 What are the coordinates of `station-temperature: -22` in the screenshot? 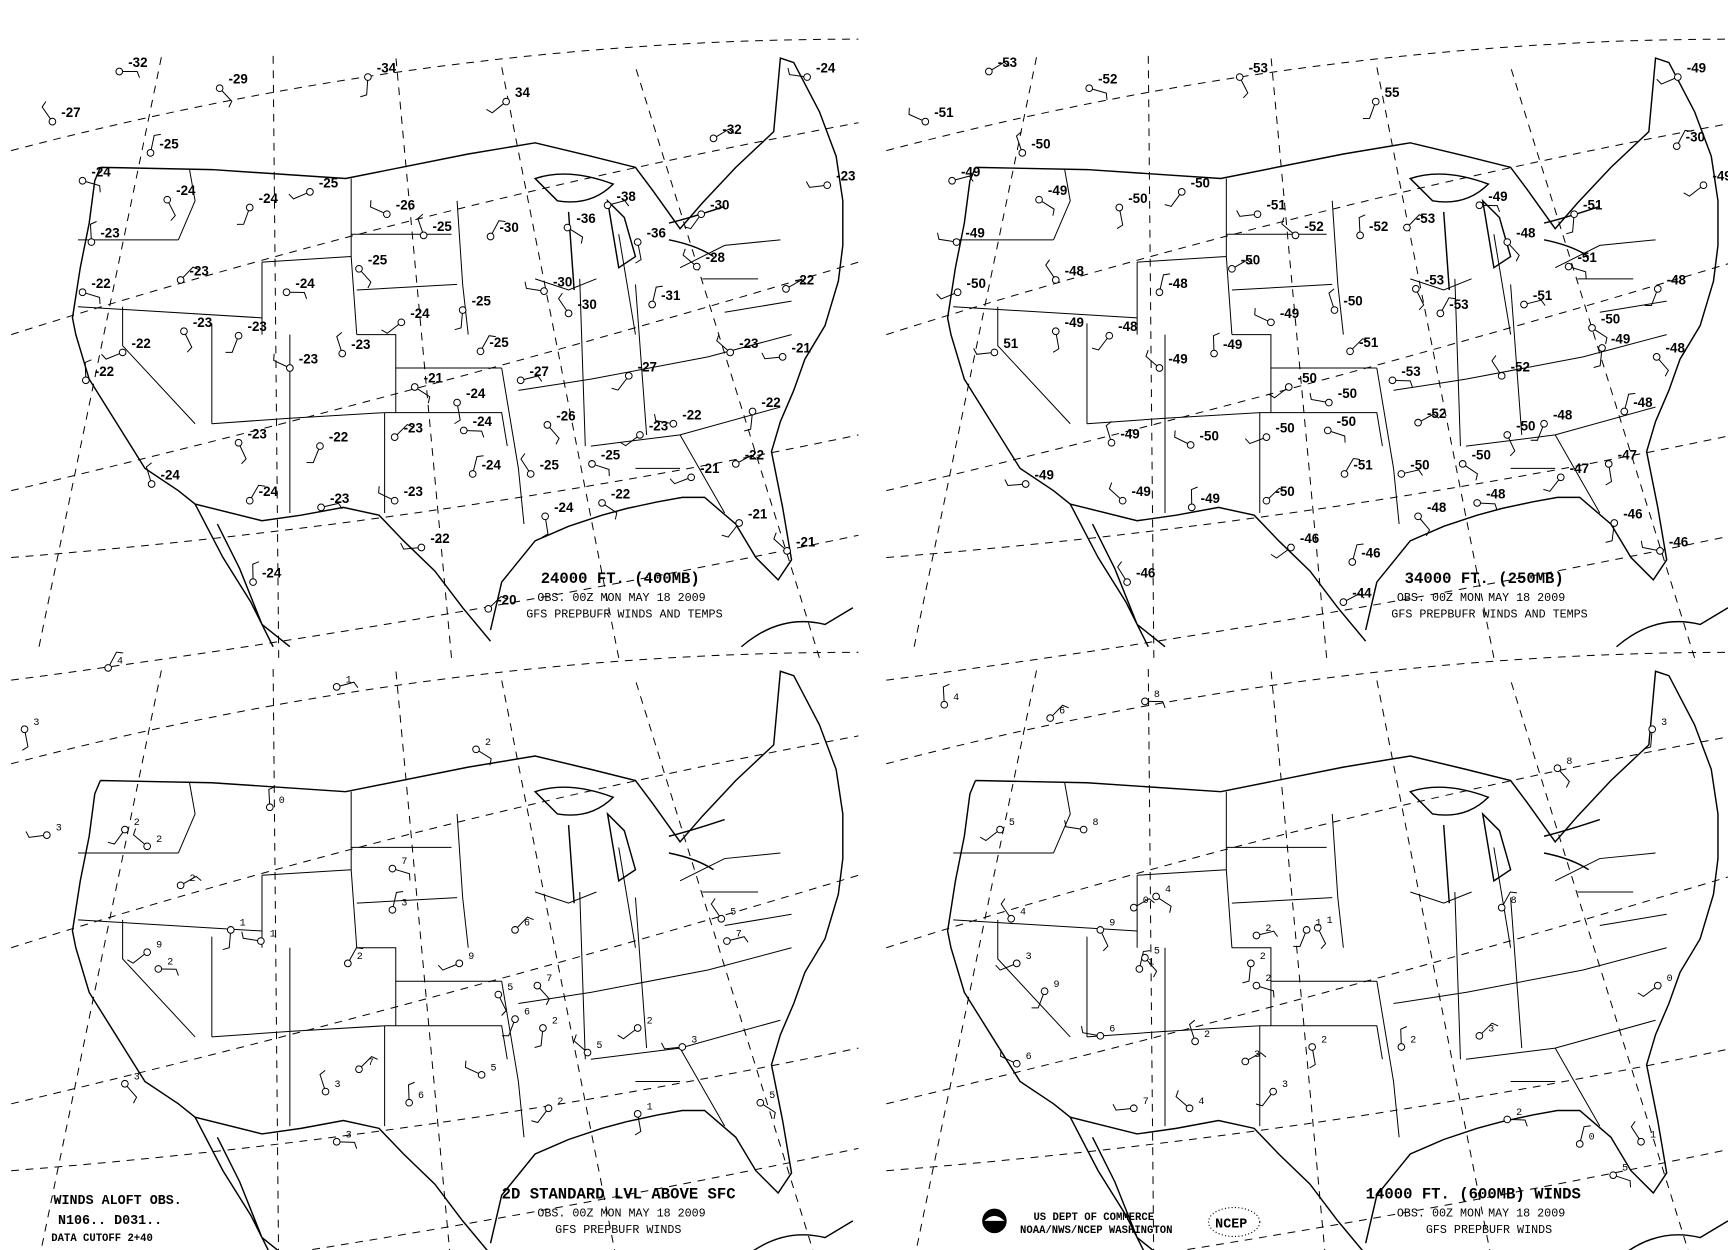 It's located at (100, 283).